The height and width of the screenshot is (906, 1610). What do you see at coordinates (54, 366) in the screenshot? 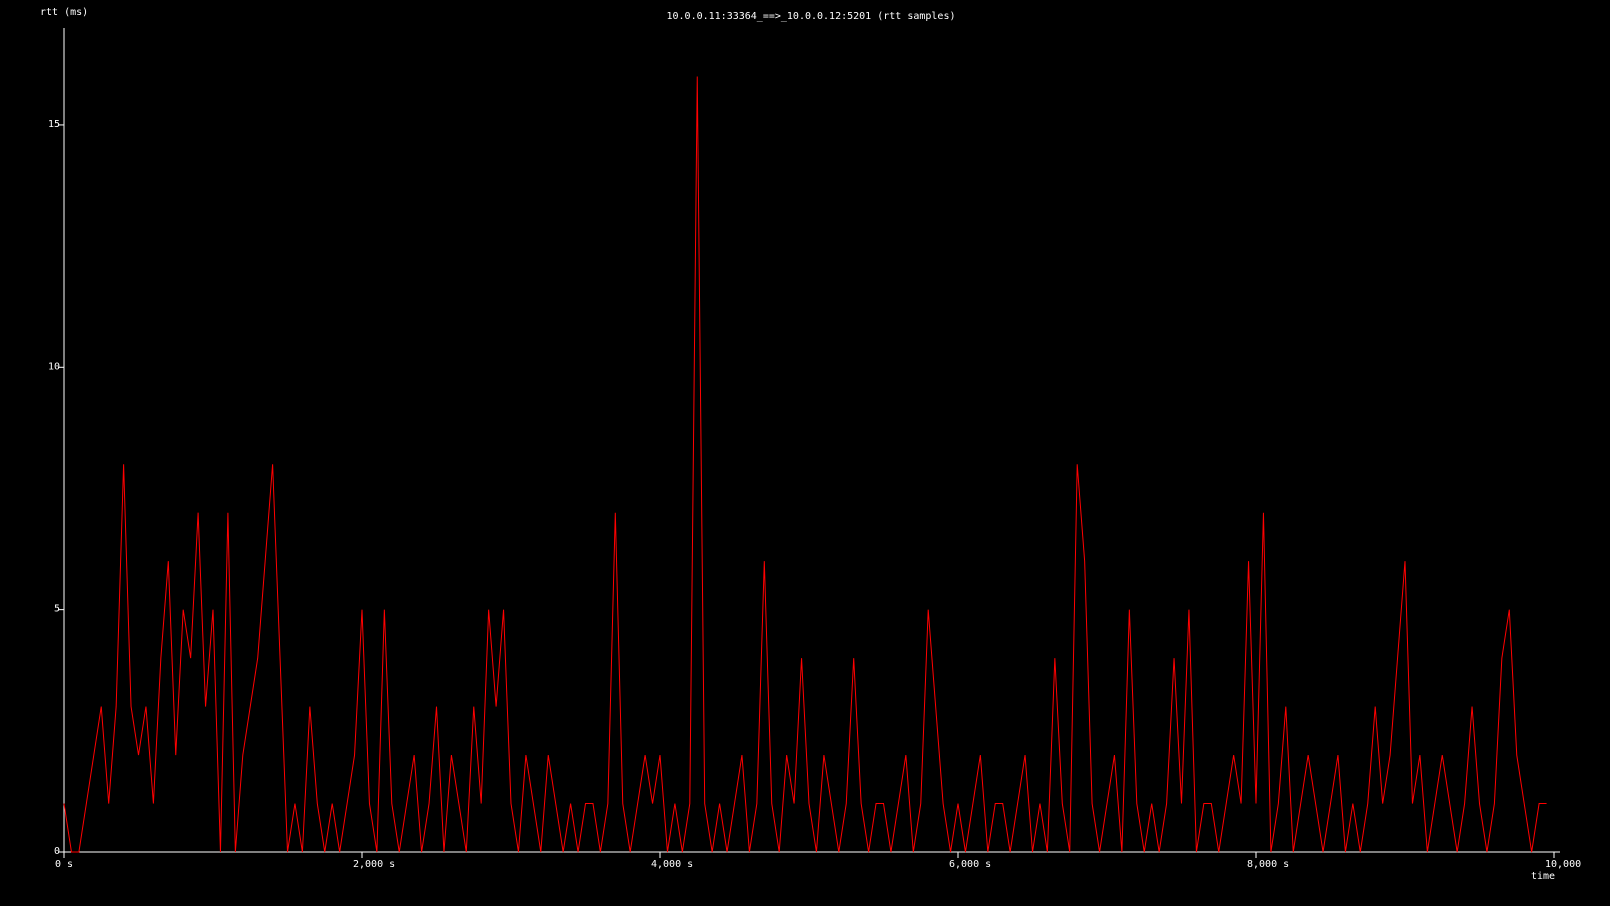
I see `y-tick-label: 10` at bounding box center [54, 366].